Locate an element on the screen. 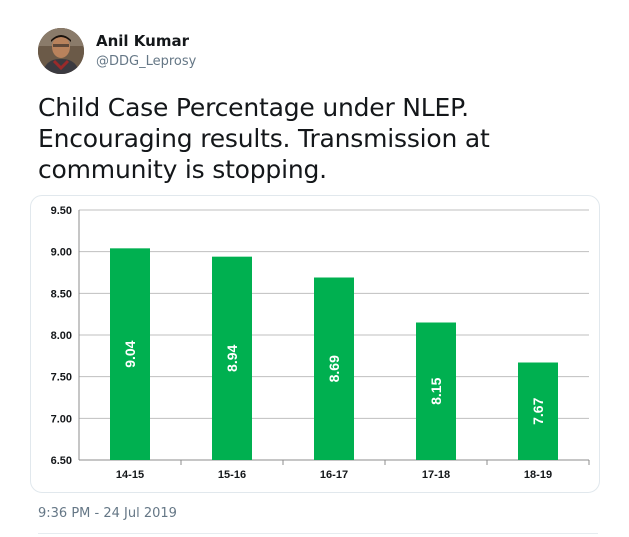  avatar is located at coordinates (61, 51).